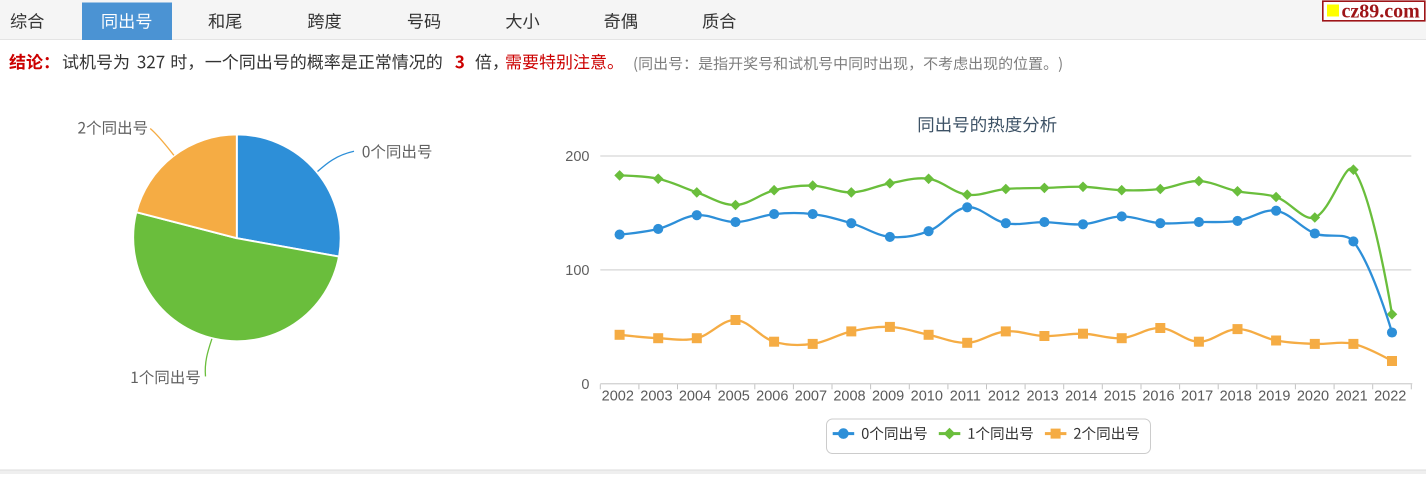  What do you see at coordinates (577, 157) in the screenshot?
I see `svg-text: 200` at bounding box center [577, 157].